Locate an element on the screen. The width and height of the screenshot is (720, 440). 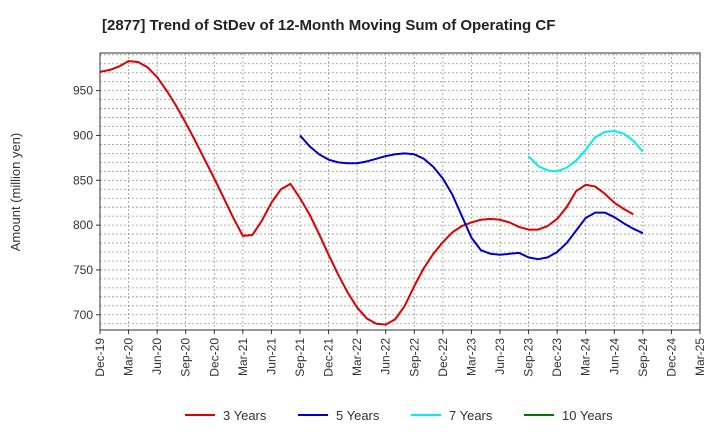
y-tick-label: 950 is located at coordinates (83, 91).